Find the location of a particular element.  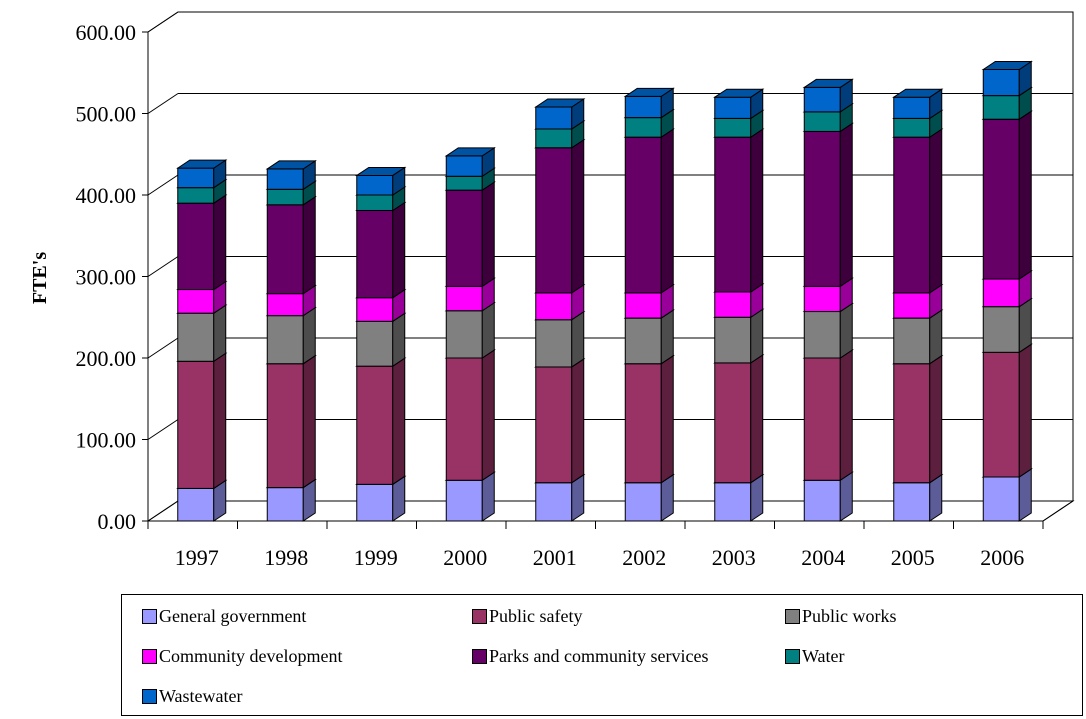

legend-label: Public safety is located at coordinates (536, 616).